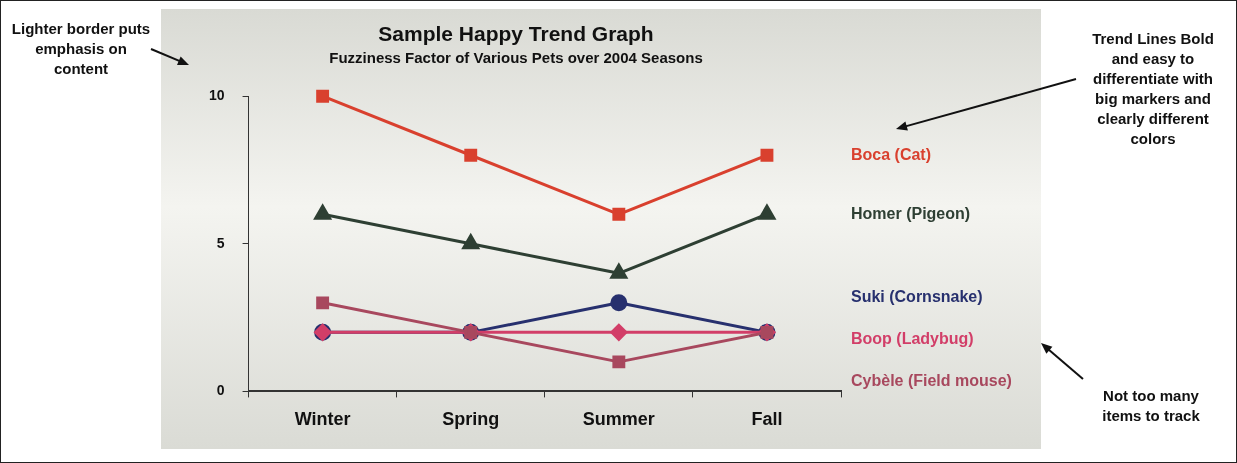  Describe the element at coordinates (931, 380) in the screenshot. I see `text: Cybèle (Field mouse)` at that location.